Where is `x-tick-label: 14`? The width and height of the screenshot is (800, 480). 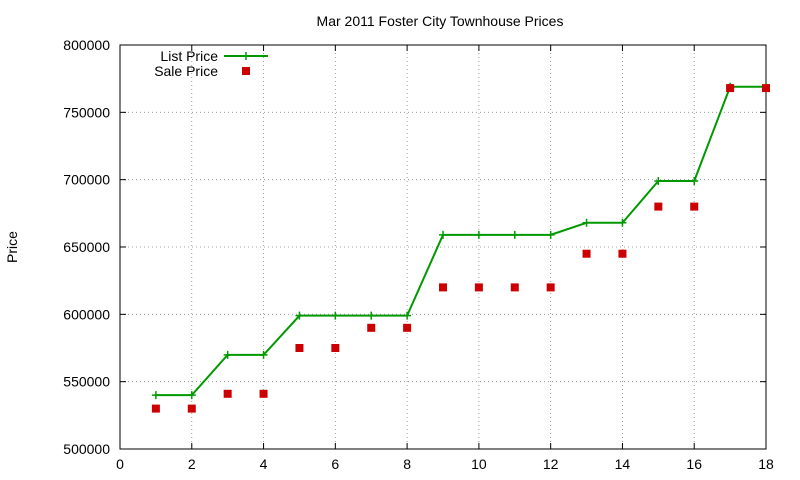 x-tick-label: 14 is located at coordinates (623, 464).